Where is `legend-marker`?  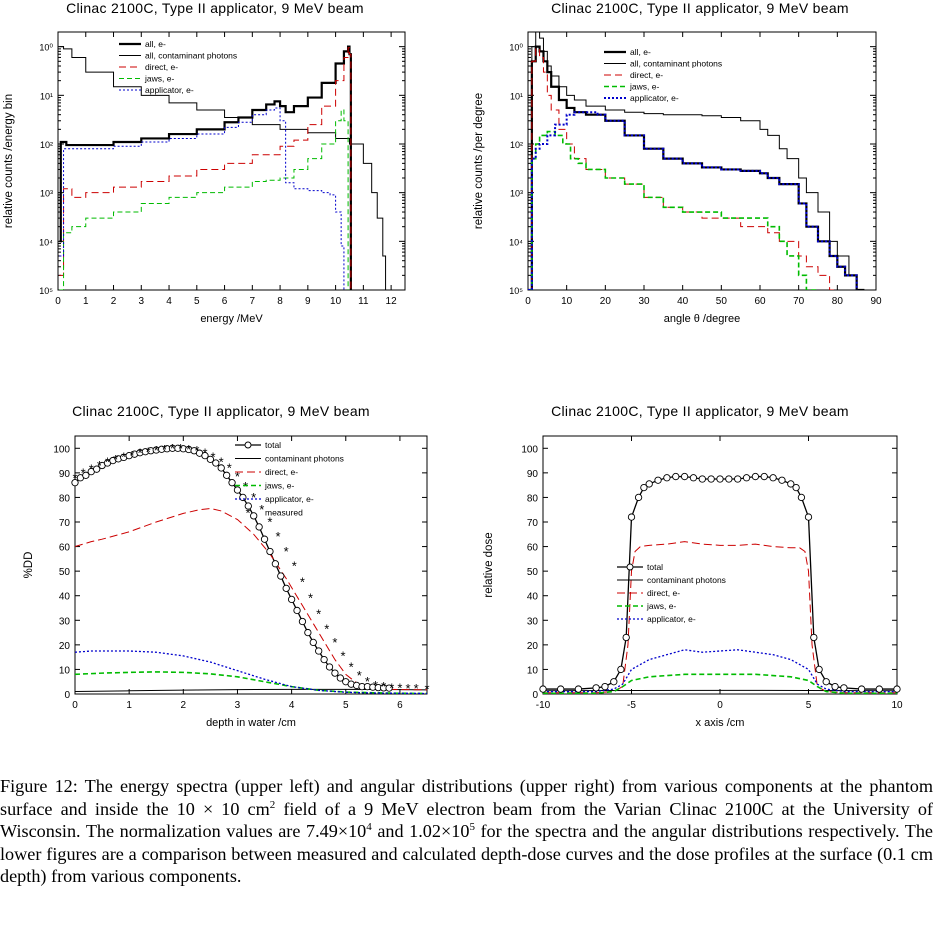
legend-marker is located at coordinates (630, 567).